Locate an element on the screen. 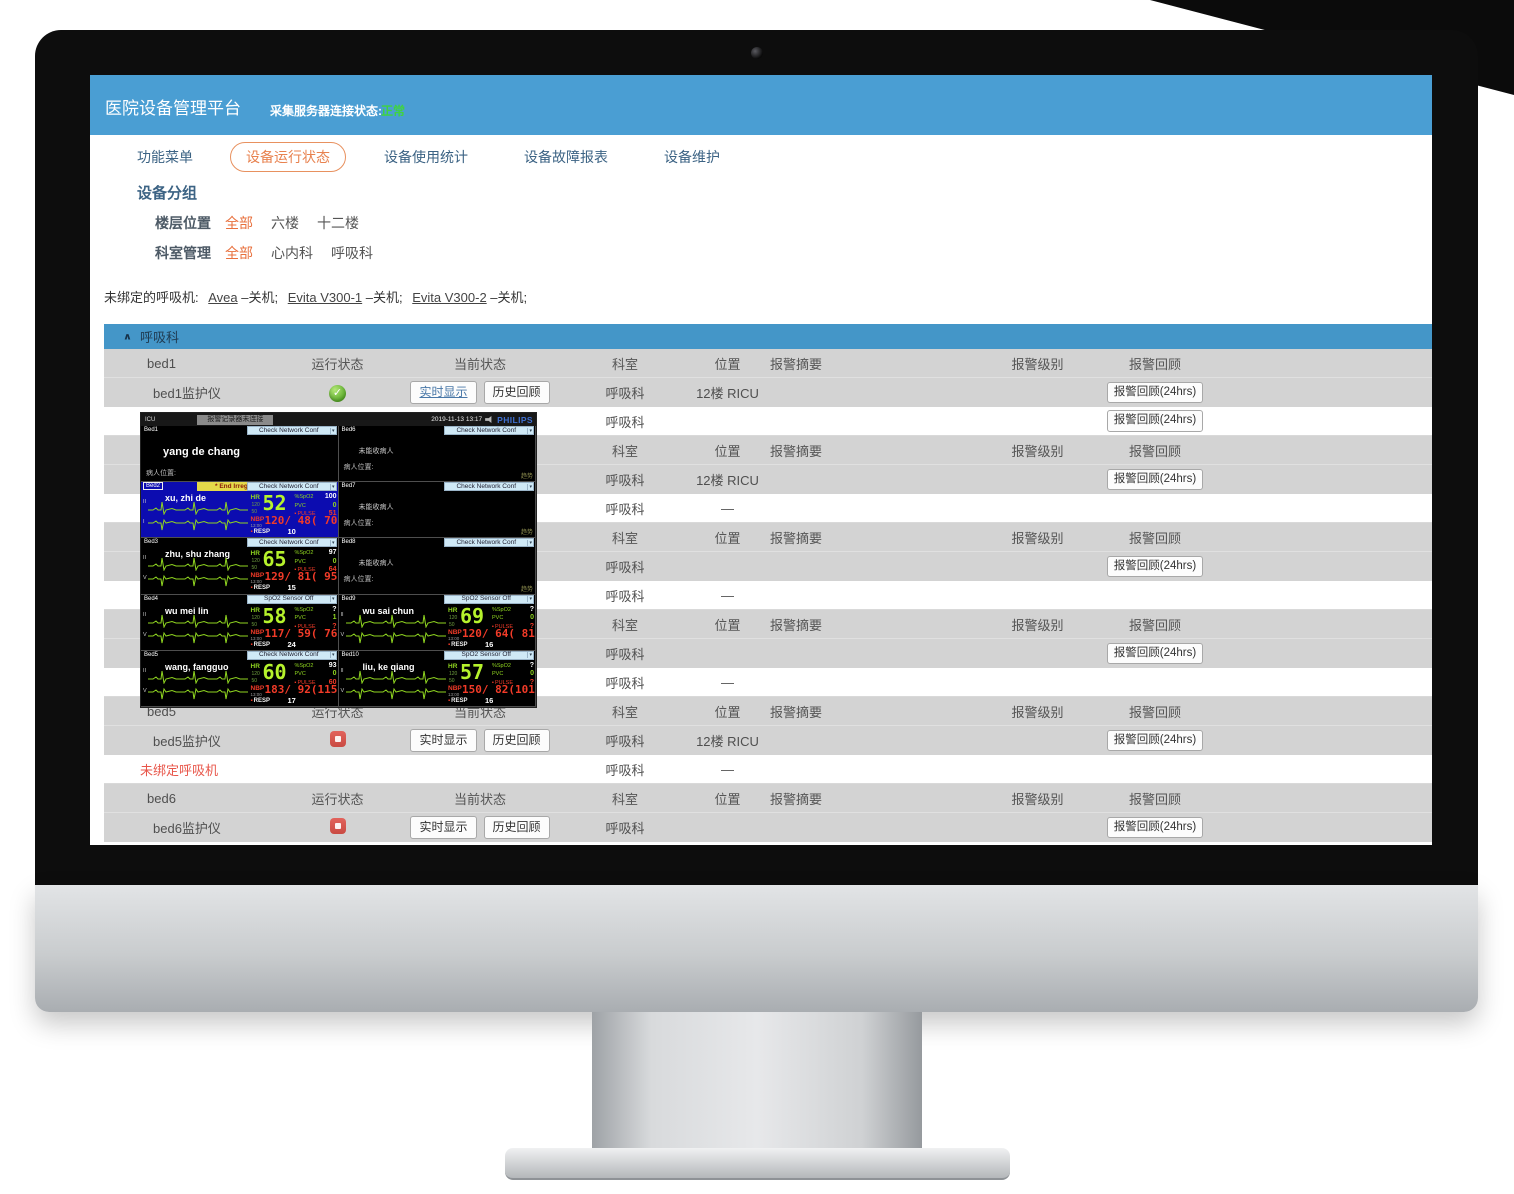 This screenshot has height=1194, width=1514. nav-tab-device-fault-report: 设备故障报表 is located at coordinates (566, 157).